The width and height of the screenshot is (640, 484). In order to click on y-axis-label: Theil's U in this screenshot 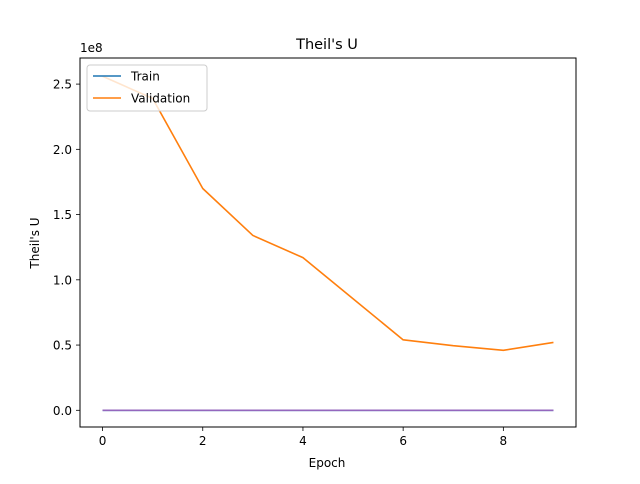, I will do `click(35, 243)`.